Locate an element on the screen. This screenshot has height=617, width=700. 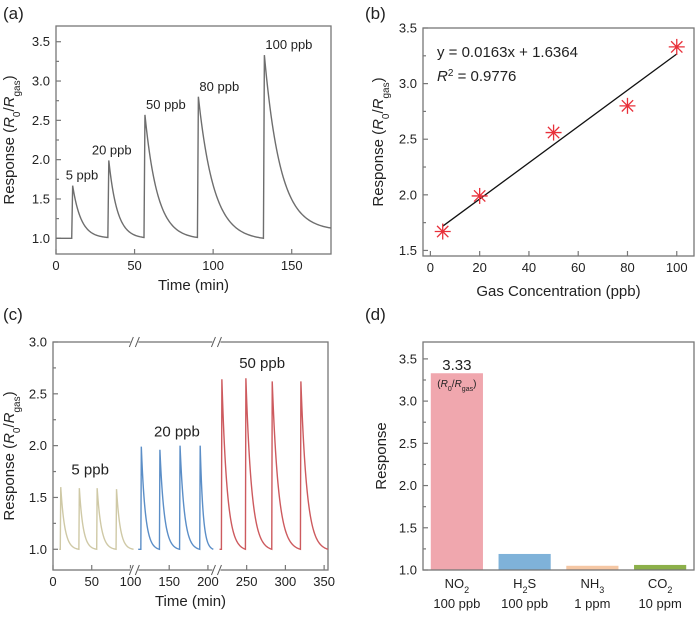
x-category-concentration: 100 ppb is located at coordinates (456, 603).